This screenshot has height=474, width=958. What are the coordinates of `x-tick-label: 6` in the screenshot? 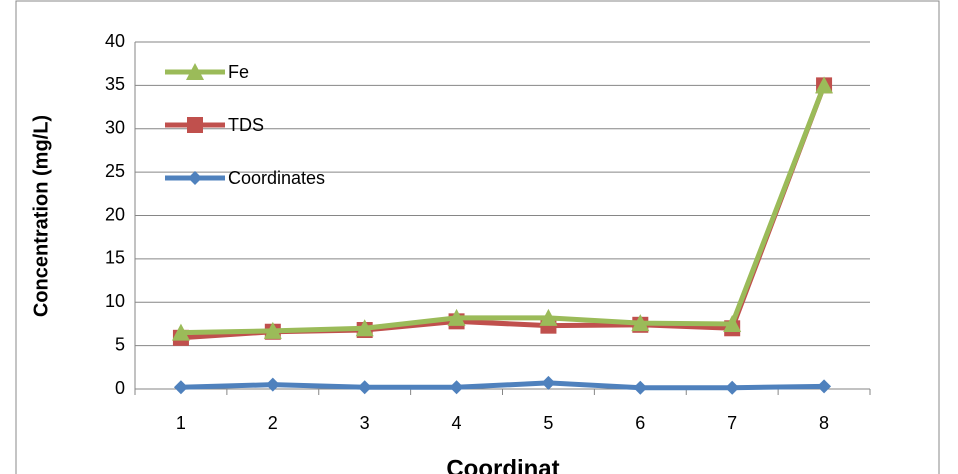 It's located at (640, 423).